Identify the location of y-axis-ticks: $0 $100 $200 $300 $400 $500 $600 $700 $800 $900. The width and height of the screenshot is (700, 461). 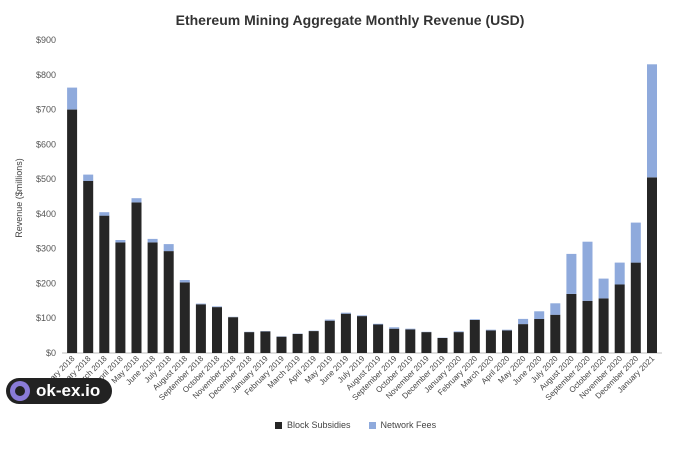
(46, 196).